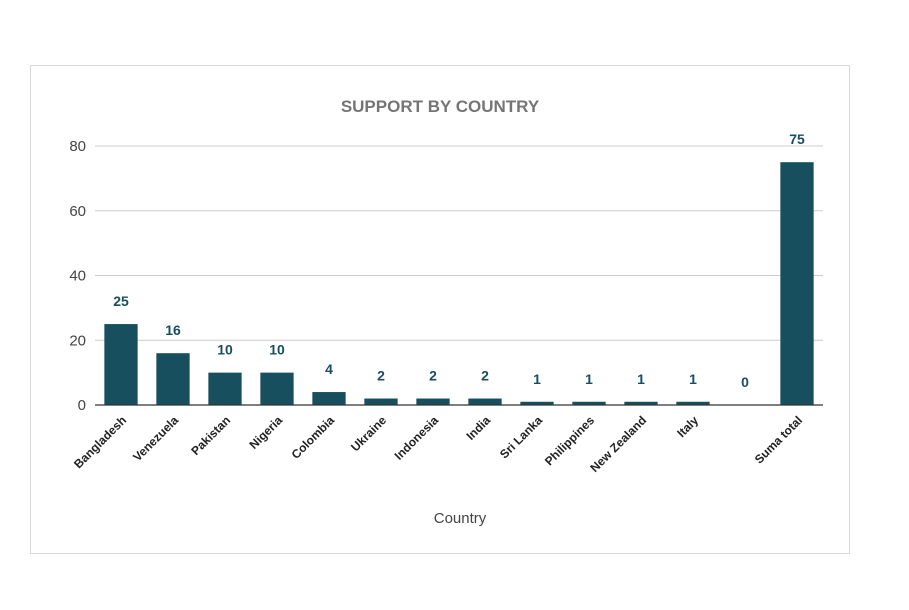 The height and width of the screenshot is (610, 909). What do you see at coordinates (100, 442) in the screenshot?
I see `x-tick-label: Bangladesh` at bounding box center [100, 442].